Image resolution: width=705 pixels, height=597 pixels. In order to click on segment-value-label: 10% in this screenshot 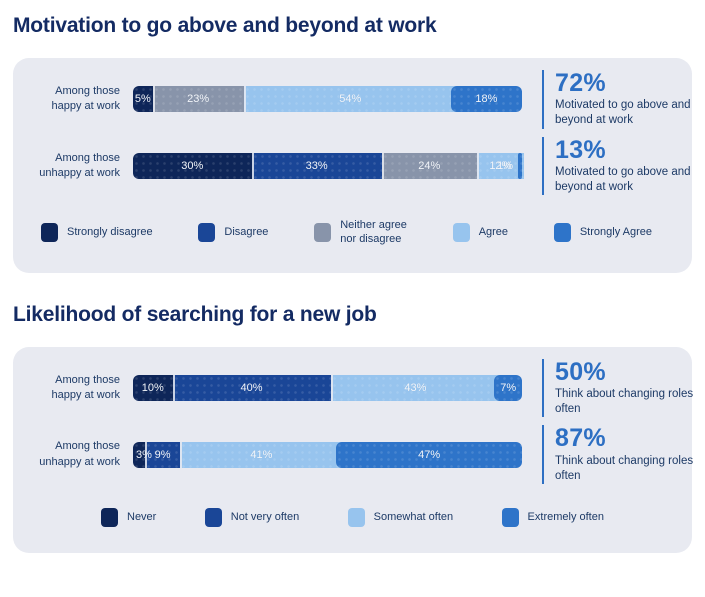, I will do `click(152, 387)`.